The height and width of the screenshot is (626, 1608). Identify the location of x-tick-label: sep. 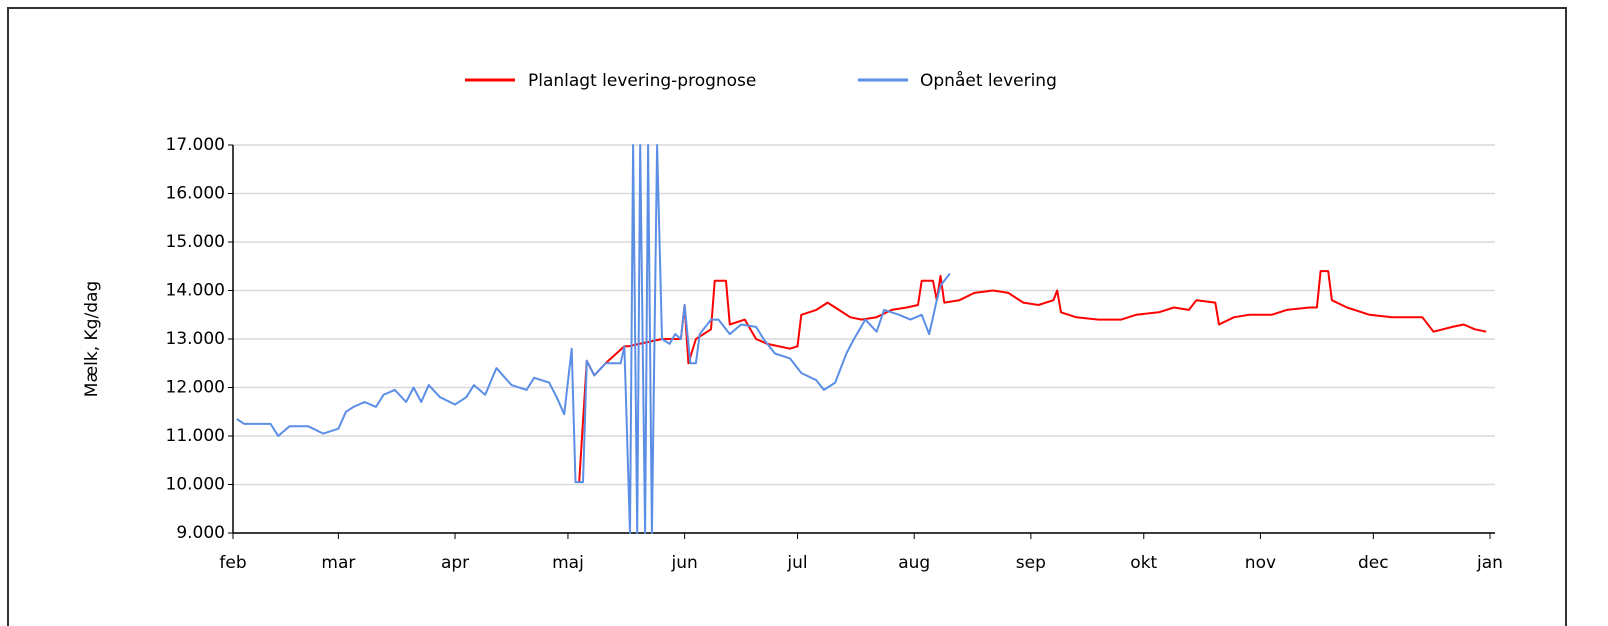
(1031, 563).